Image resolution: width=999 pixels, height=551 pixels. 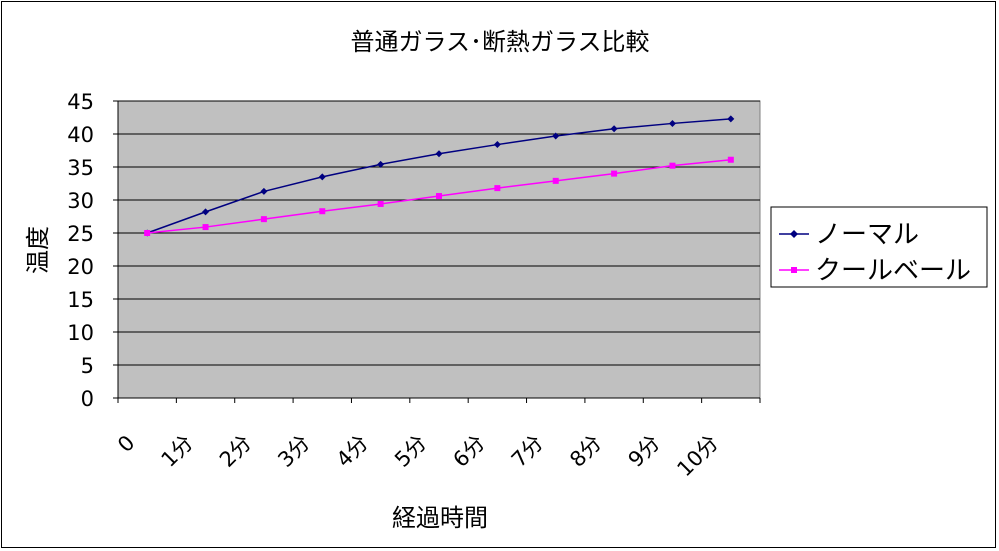 I want to click on x-tick-label: 3分, so click(x=293, y=451).